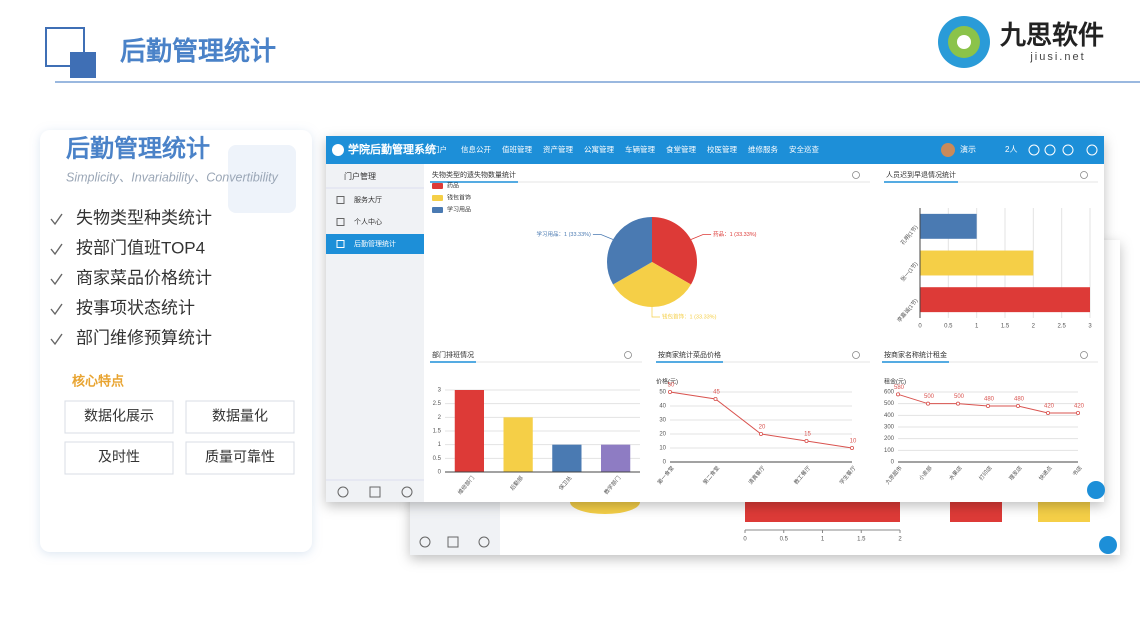 The width and height of the screenshot is (1140, 638). I want to click on user-name: 演示, so click(968, 149).